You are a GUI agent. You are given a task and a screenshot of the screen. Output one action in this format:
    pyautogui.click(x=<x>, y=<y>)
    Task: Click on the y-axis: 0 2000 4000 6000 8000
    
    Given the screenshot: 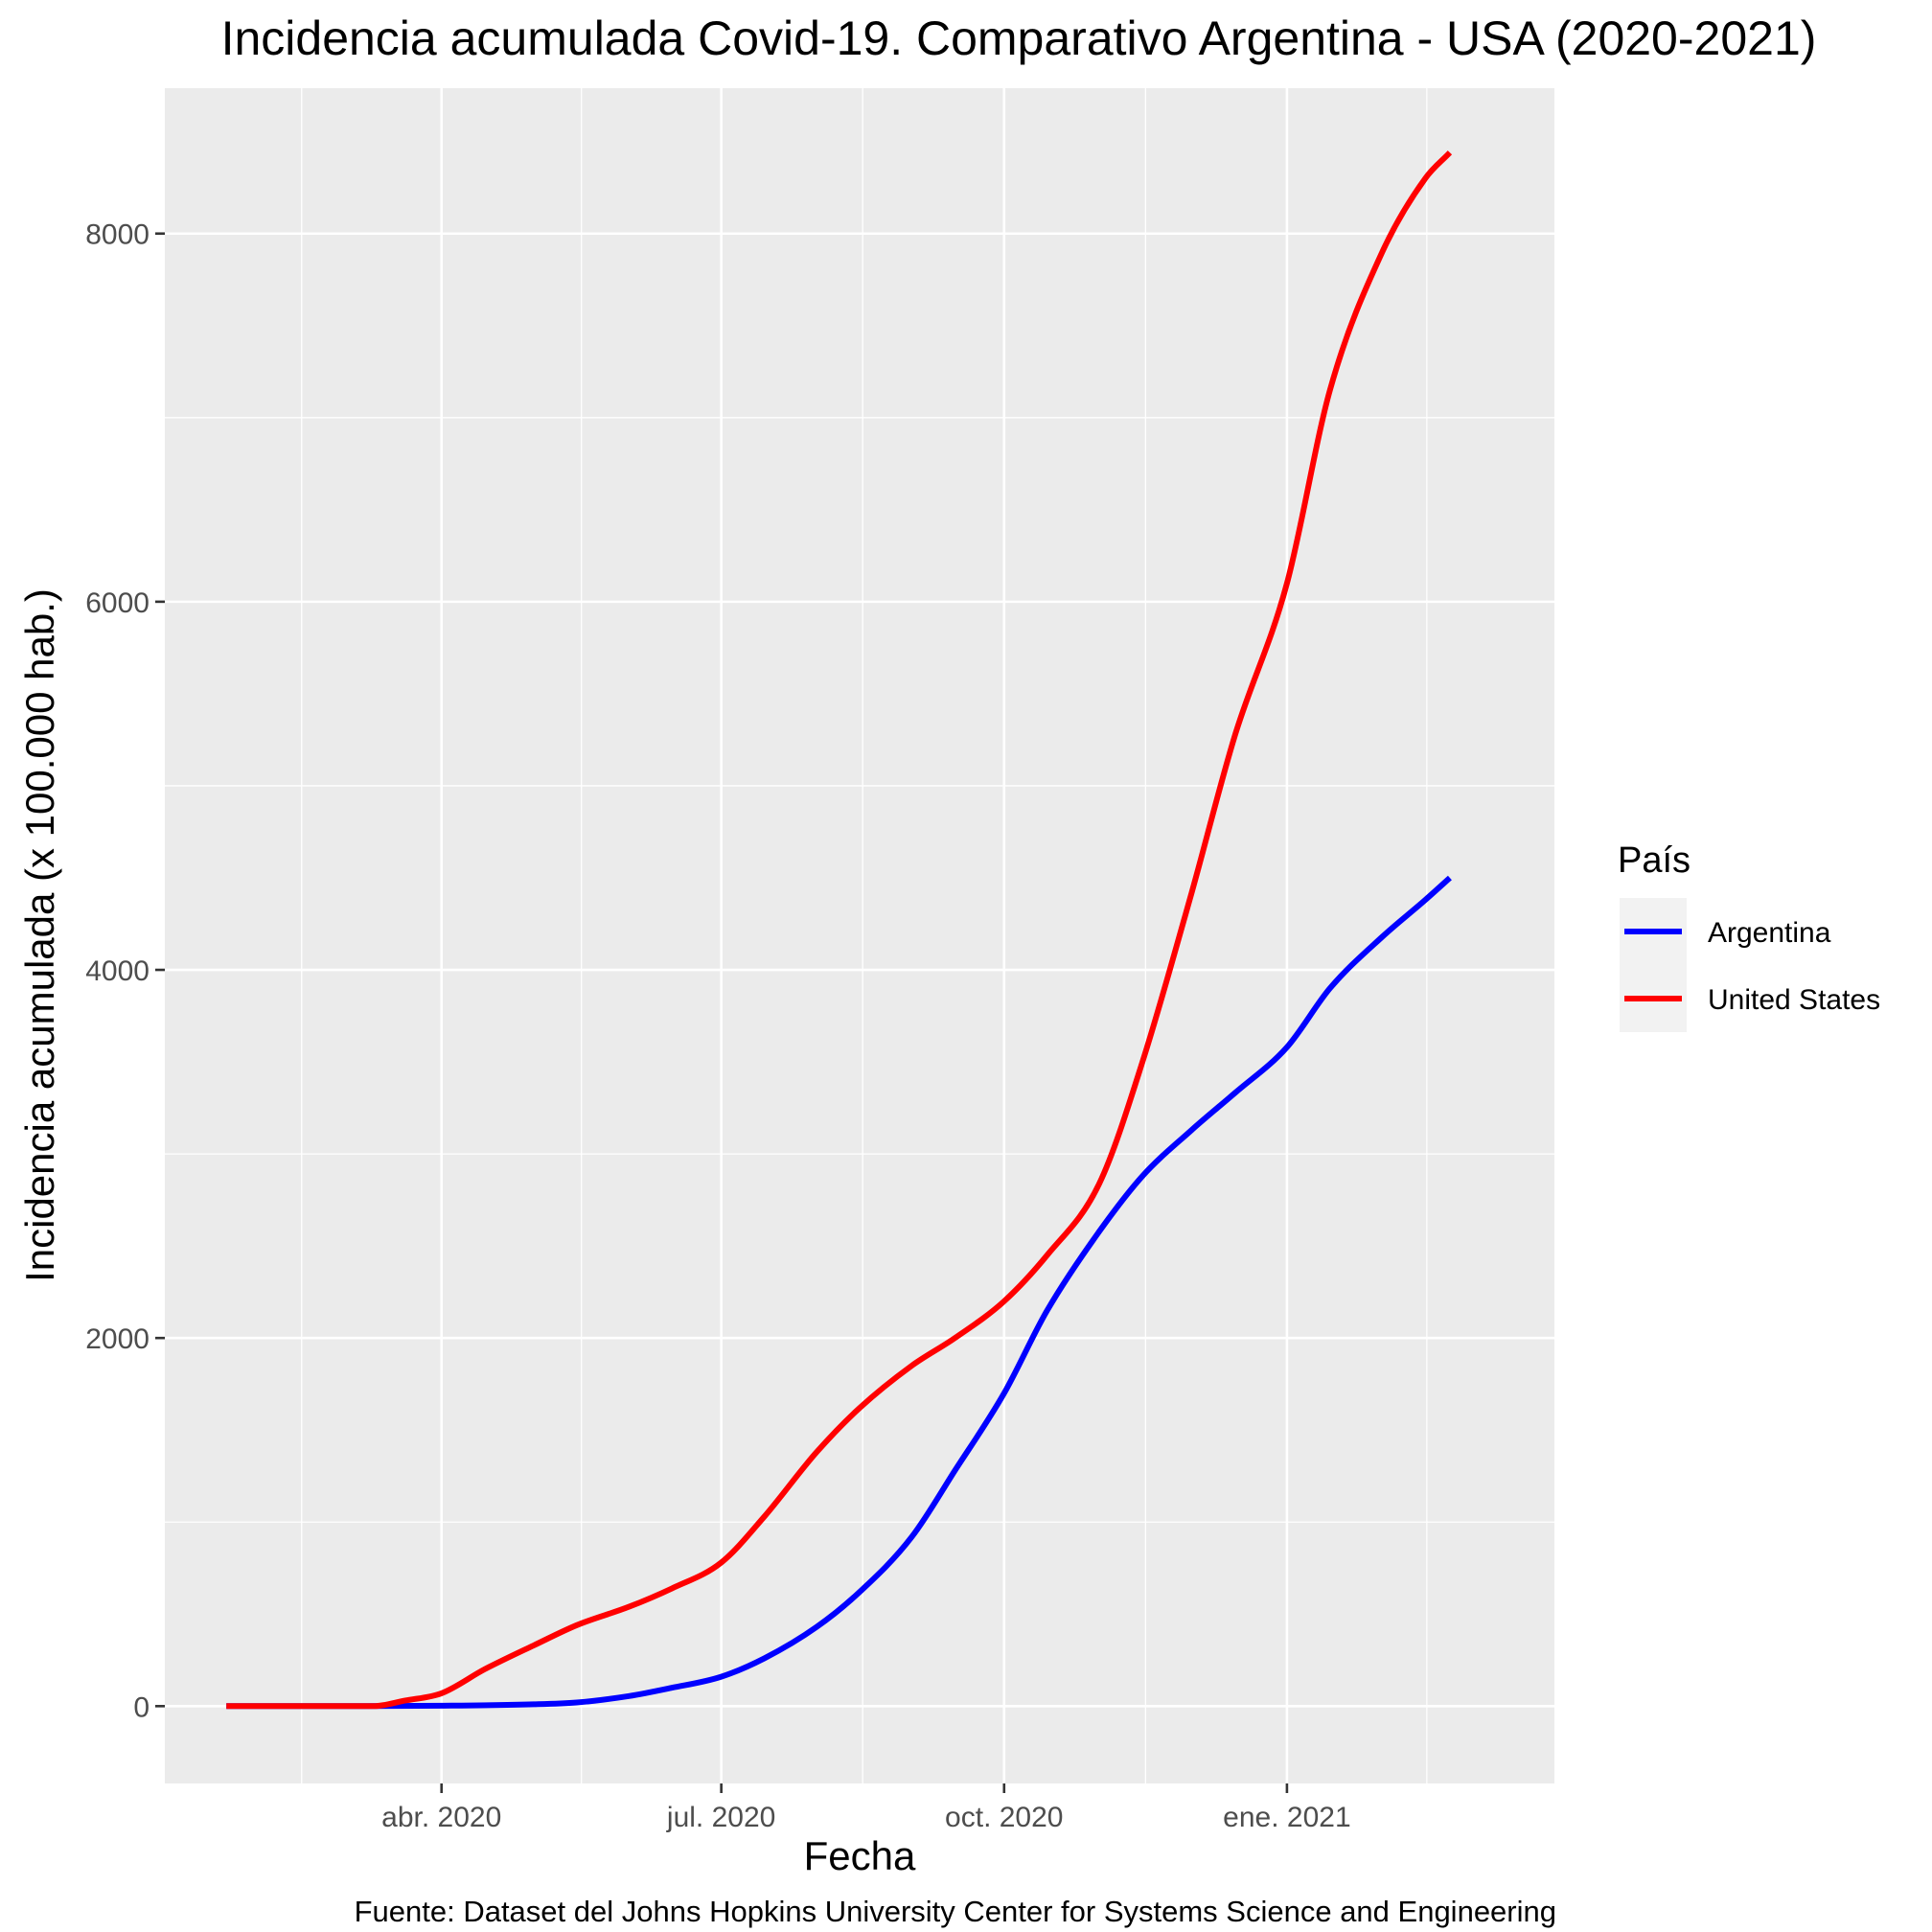 What is the action you would take?
    pyautogui.click(x=125, y=971)
    